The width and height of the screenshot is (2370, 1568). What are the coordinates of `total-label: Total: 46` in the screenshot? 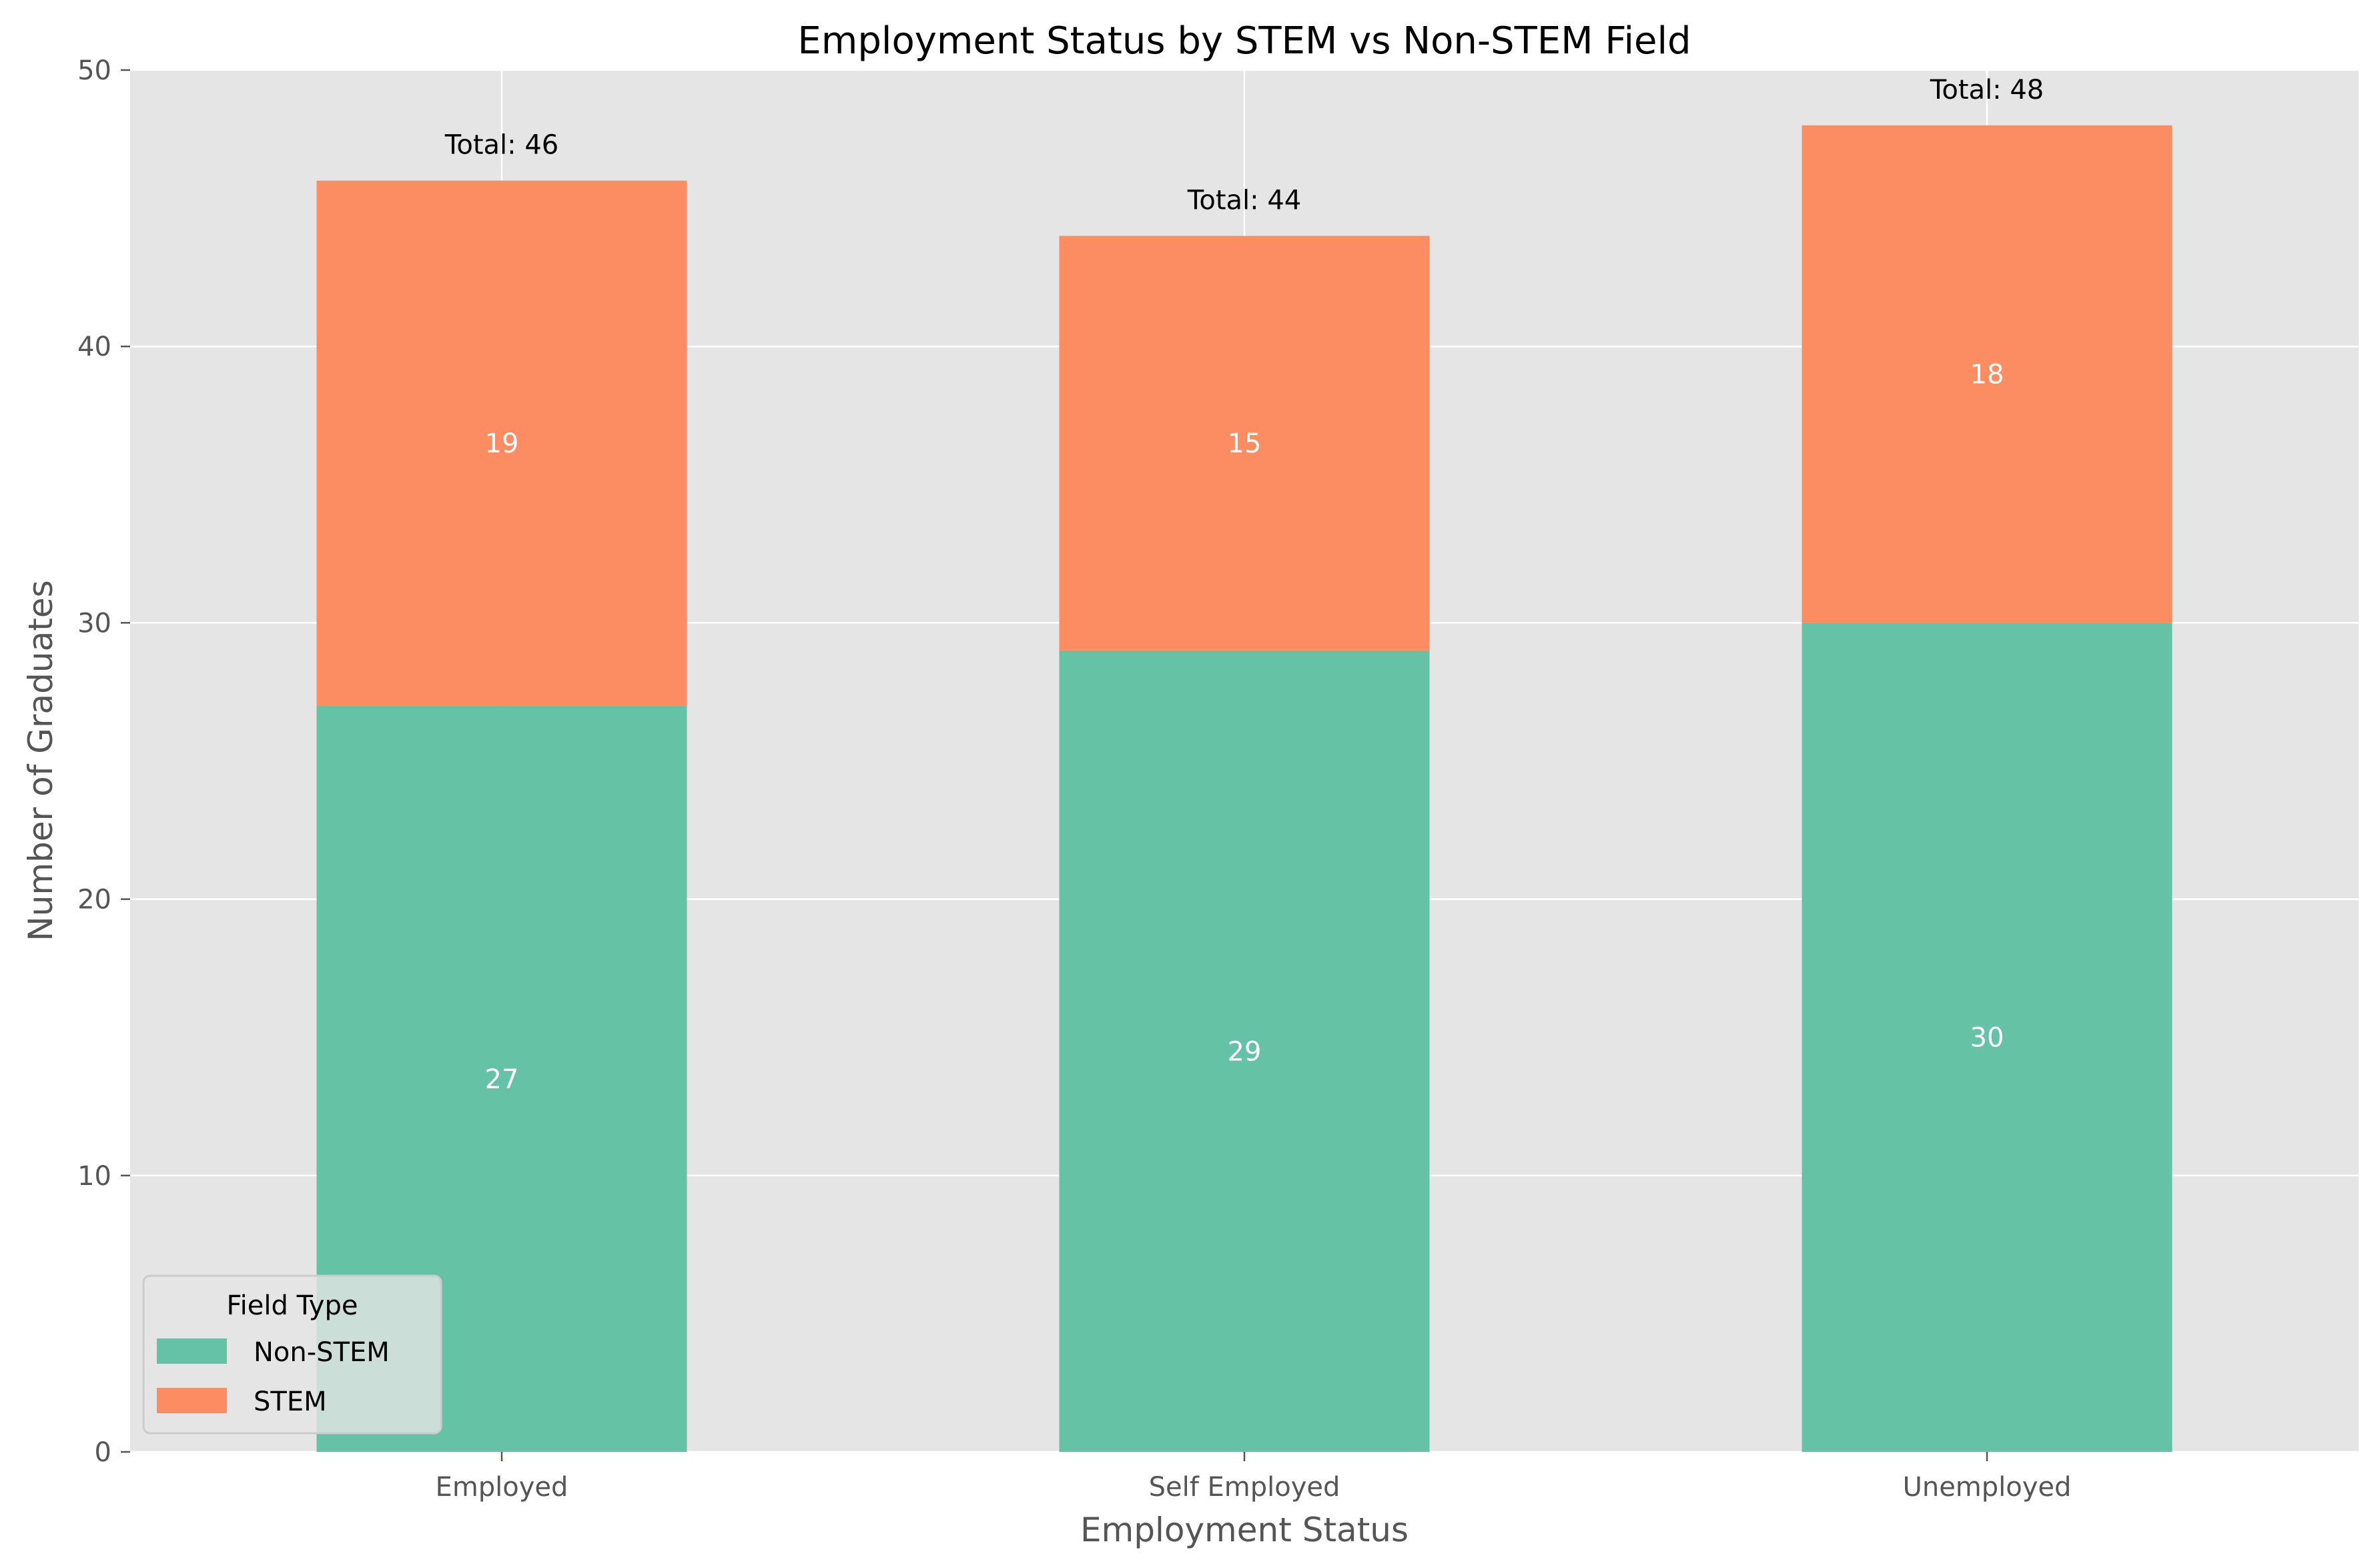 It's located at (501, 146).